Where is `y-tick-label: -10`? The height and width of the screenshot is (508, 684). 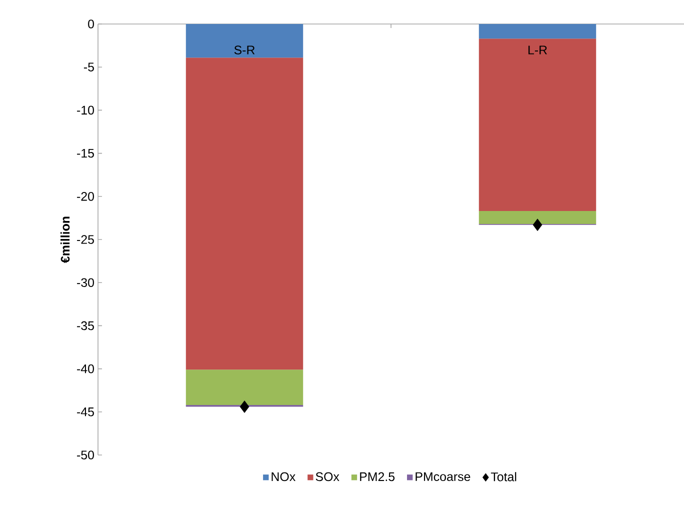 y-tick-label: -10 is located at coordinates (85, 110).